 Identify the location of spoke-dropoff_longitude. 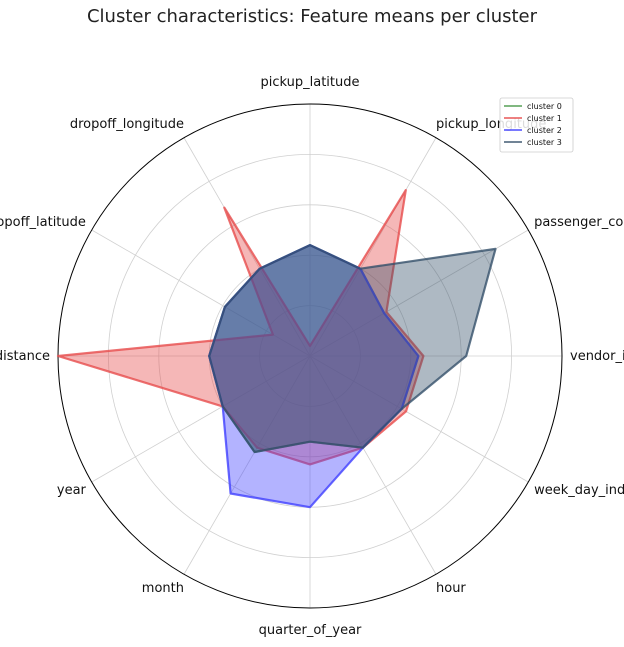
(247, 247).